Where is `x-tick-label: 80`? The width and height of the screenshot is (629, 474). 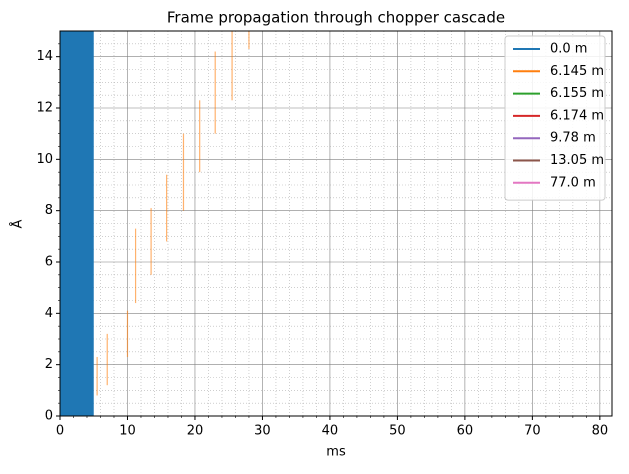 x-tick-label: 80 is located at coordinates (600, 431).